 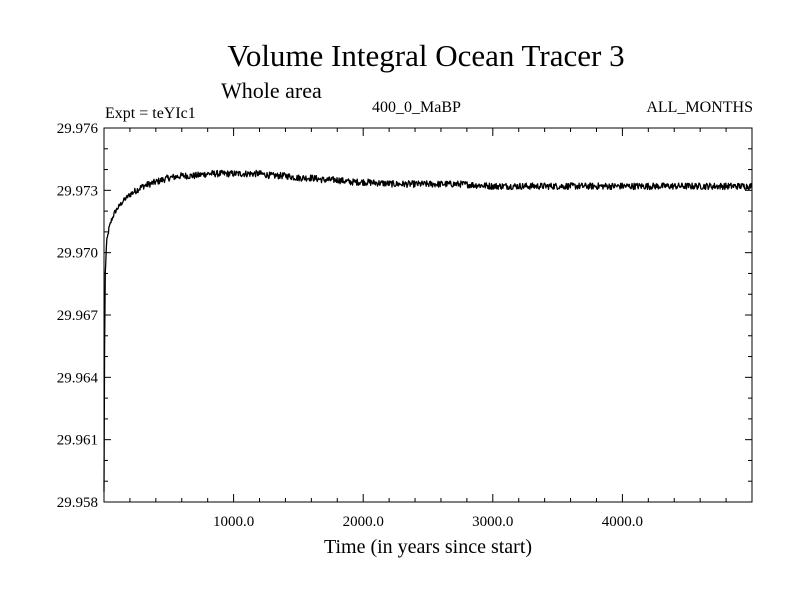 What do you see at coordinates (416, 107) in the screenshot?
I see `run-label: 400_0_MaBP` at bounding box center [416, 107].